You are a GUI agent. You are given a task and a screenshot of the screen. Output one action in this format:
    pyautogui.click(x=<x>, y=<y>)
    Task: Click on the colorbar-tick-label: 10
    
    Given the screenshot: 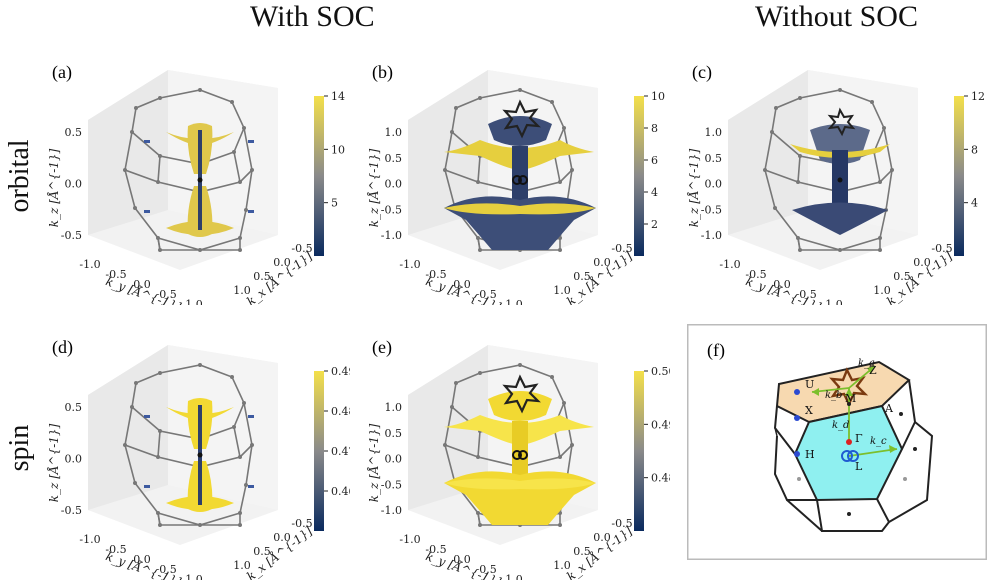 What is the action you would take?
    pyautogui.click(x=338, y=149)
    